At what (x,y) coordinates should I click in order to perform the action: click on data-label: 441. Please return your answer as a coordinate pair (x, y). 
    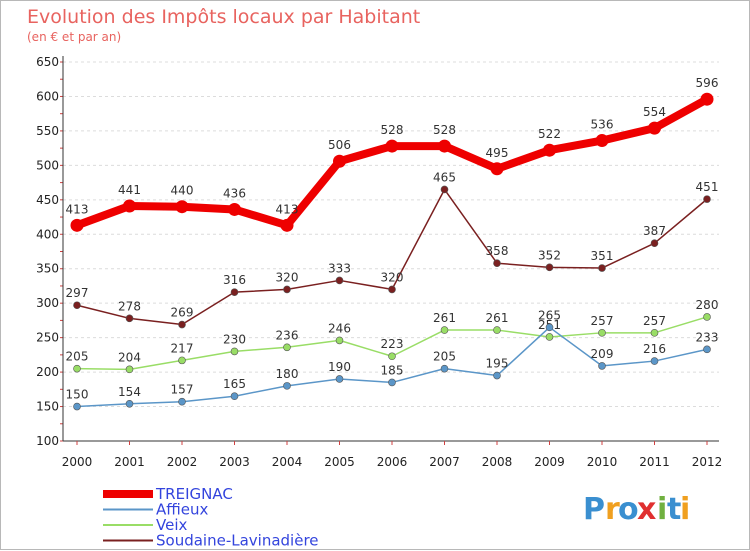
    Looking at the image, I should click on (129, 190).